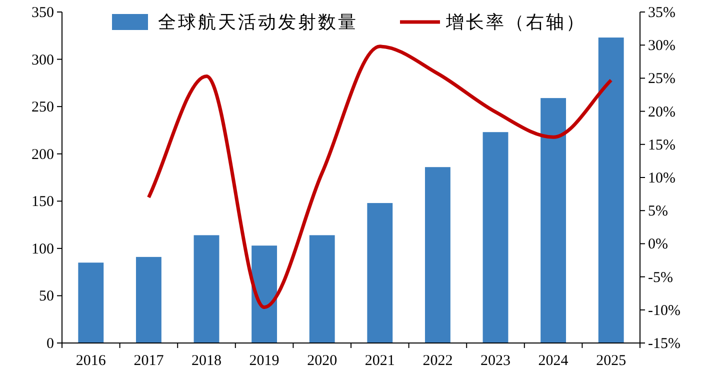 This screenshot has height=380, width=720. Describe the element at coordinates (495, 361) in the screenshot. I see `x-tick-label: 2023` at that location.